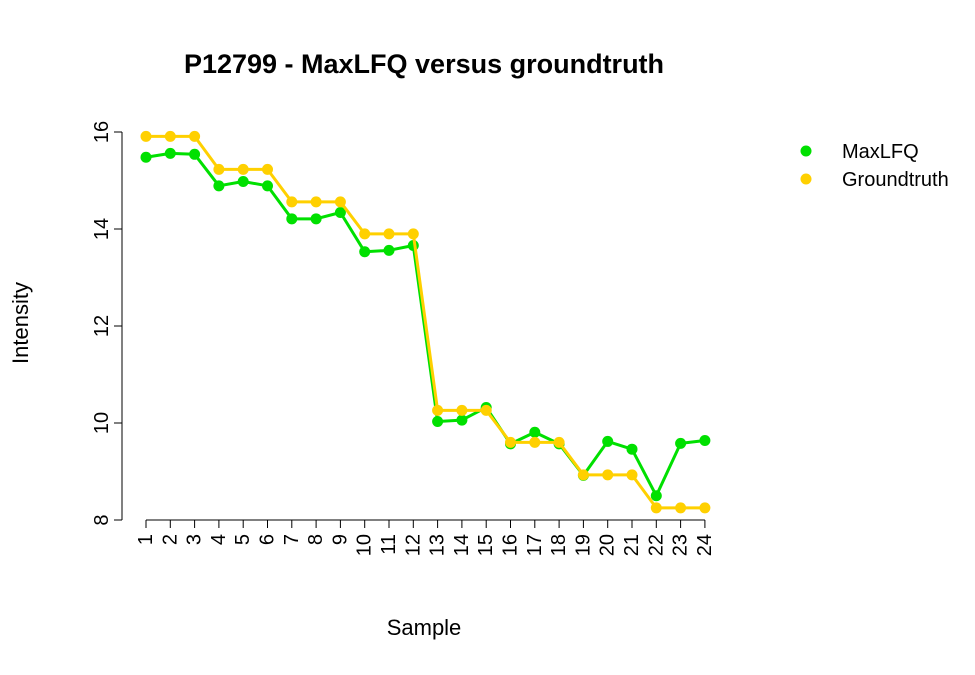  What do you see at coordinates (102, 326) in the screenshot?
I see `y-tick-label: 12` at bounding box center [102, 326].